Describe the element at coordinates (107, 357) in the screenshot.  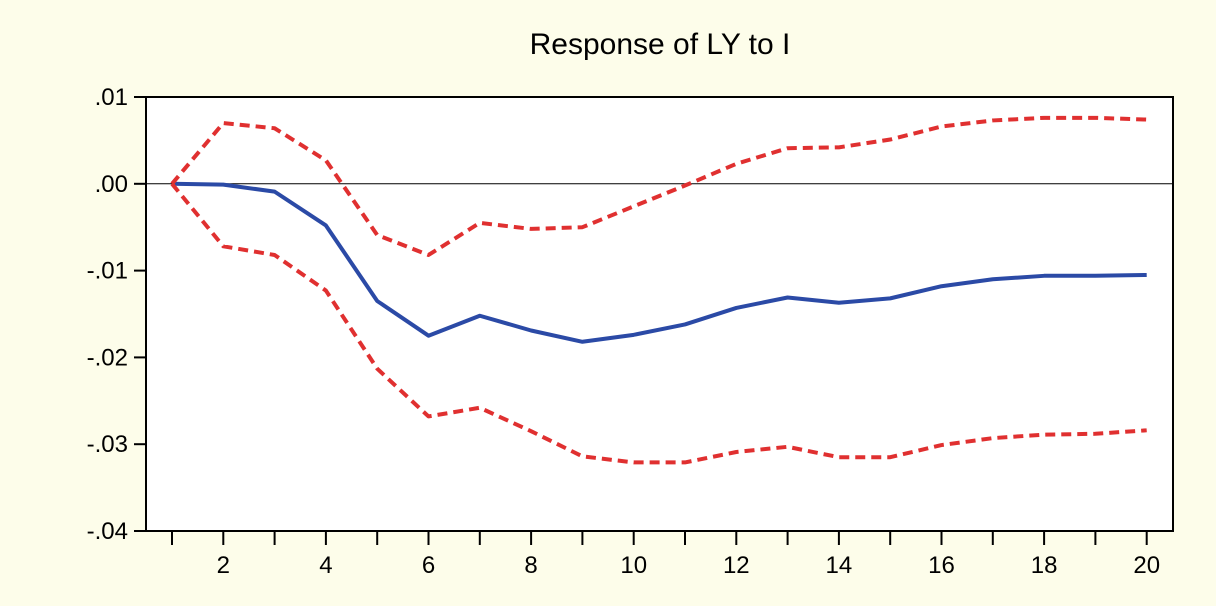
I see `y-tick-label: -.02` at that location.